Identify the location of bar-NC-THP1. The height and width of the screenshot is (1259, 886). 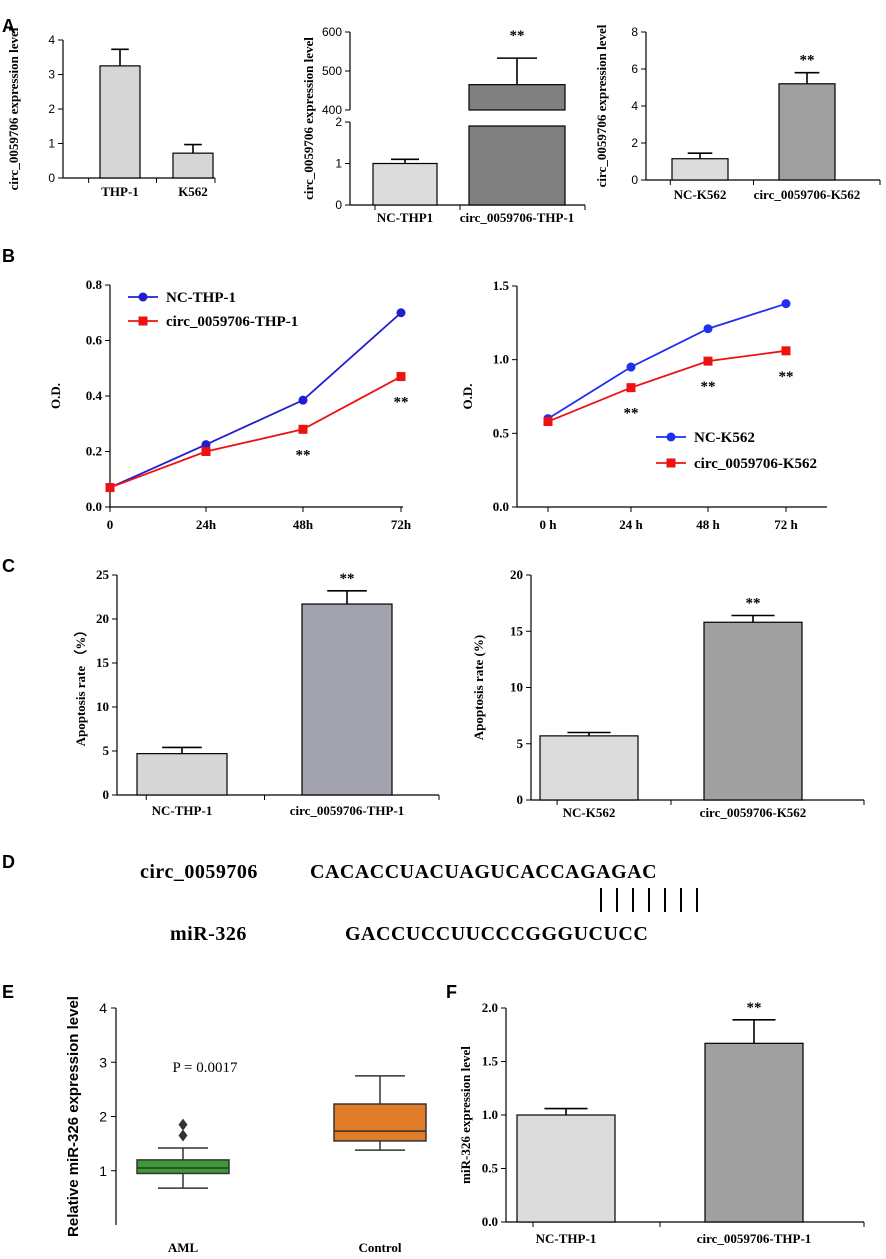
(405, 184).